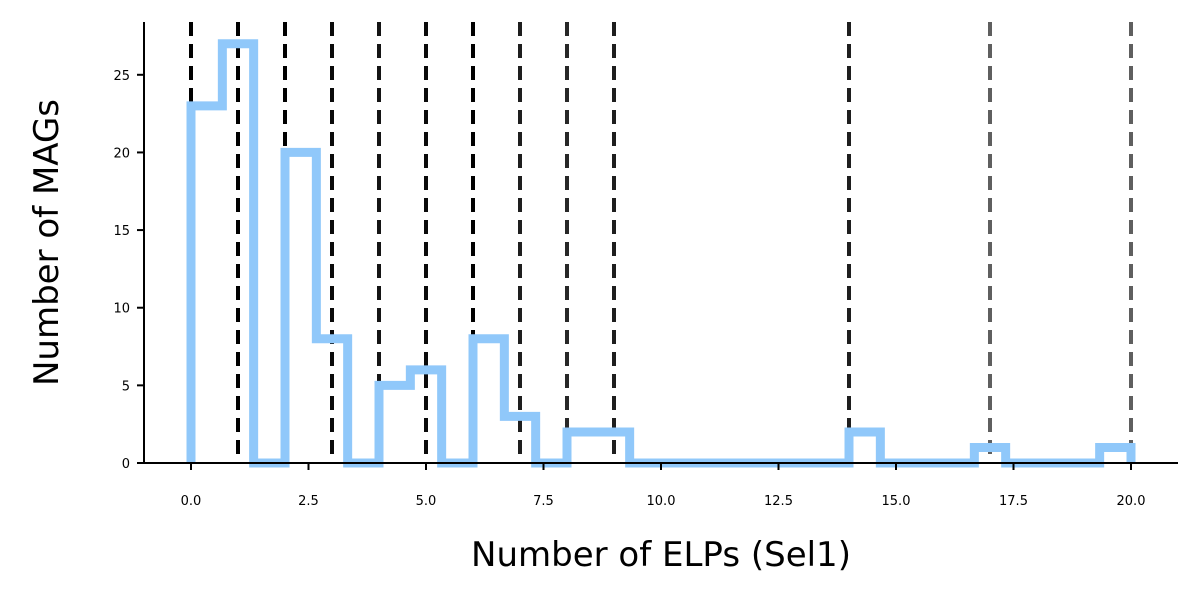 This screenshot has width=1200, height=604. I want to click on x-axis-title: Number of ELPs (Sel1), so click(661, 555).